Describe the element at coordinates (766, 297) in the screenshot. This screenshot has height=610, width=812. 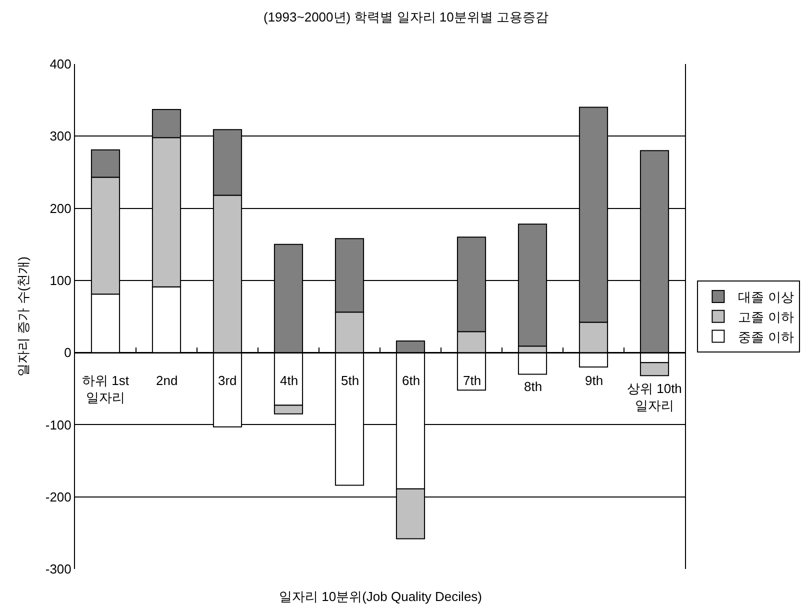
I see `legend-label: 대졸 이상` at that location.